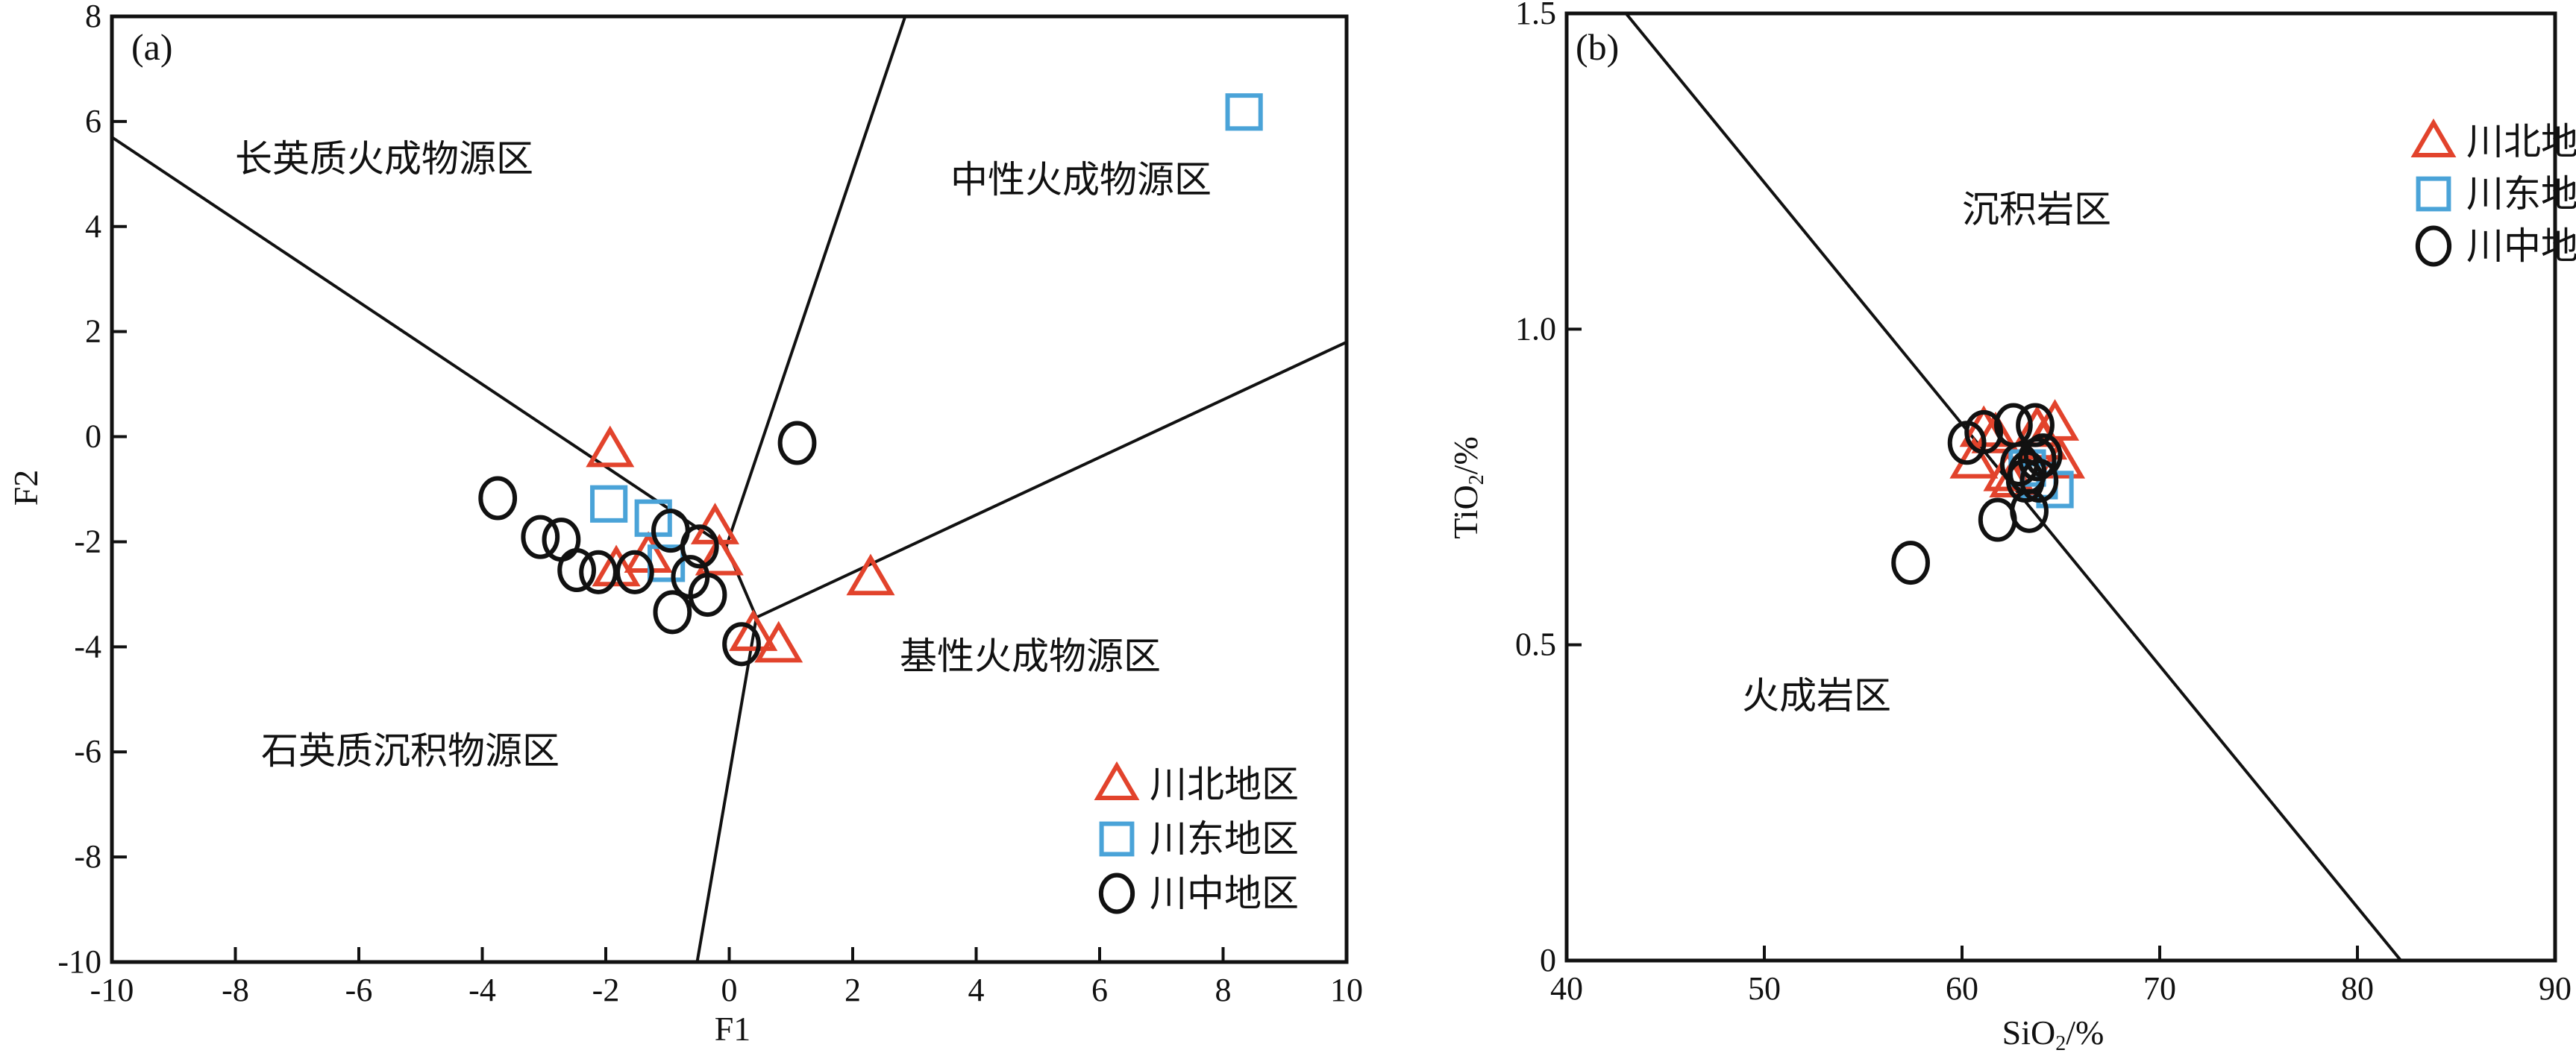 This screenshot has width=2576, height=1053. Describe the element at coordinates (236, 990) in the screenshot. I see `x-tick-label: -8` at that location.